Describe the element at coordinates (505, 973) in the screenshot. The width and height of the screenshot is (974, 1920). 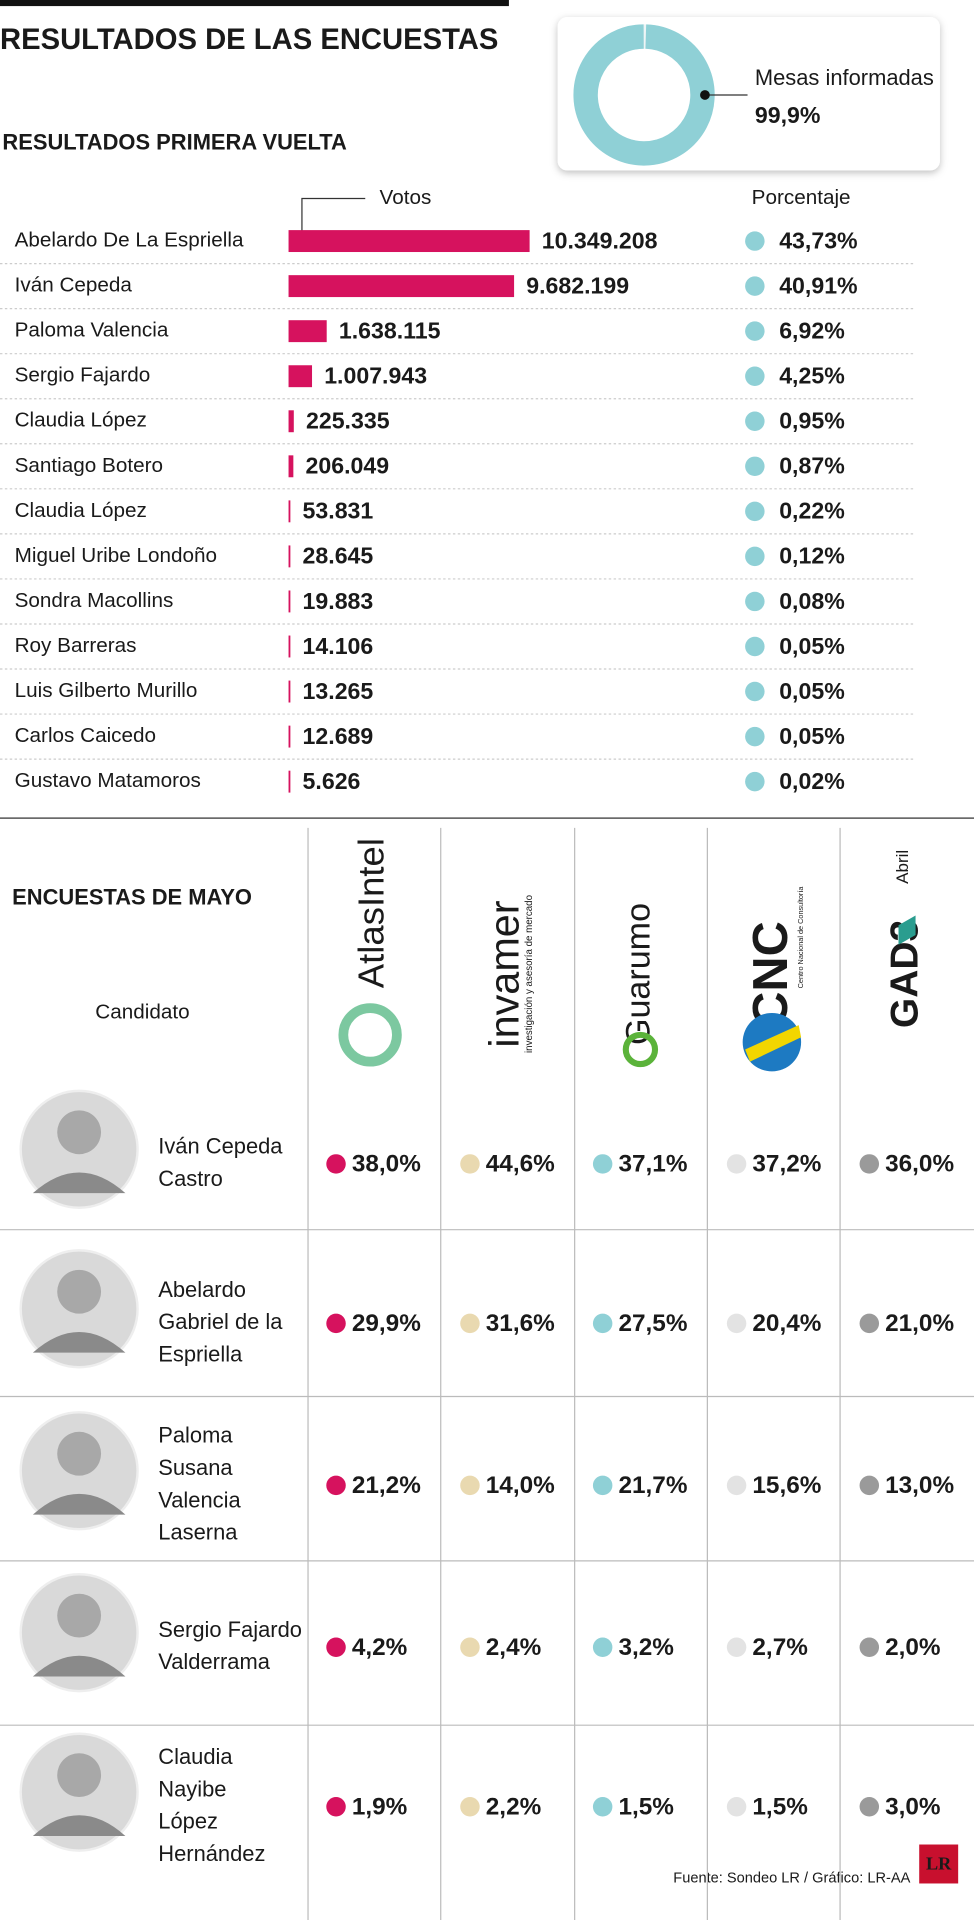
I see `pollster-logo: invamer` at that location.